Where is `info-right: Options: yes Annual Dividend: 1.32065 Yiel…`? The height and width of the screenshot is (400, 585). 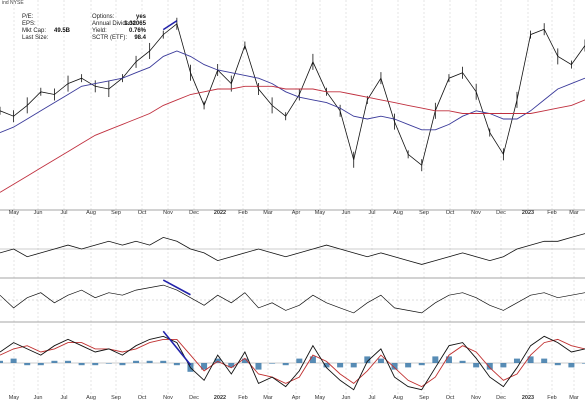 info-right: Options: yes Annual Dividend: 1.32065 Yiel… is located at coordinates (119, 28).